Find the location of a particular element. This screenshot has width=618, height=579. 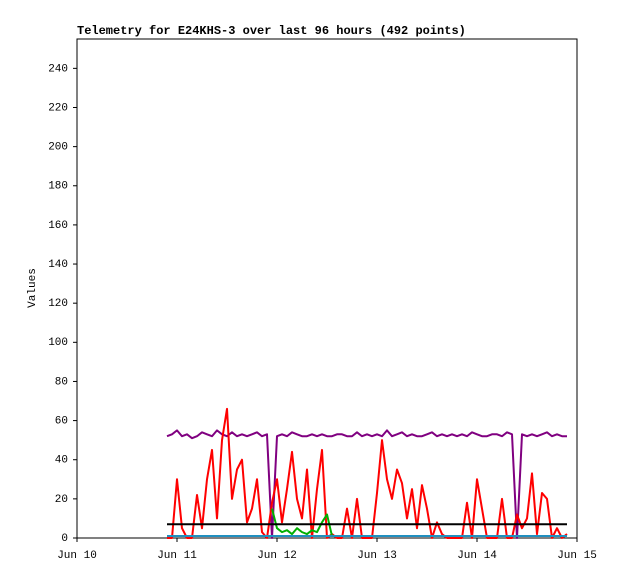

y-tick-label: 100 is located at coordinates (58, 343).